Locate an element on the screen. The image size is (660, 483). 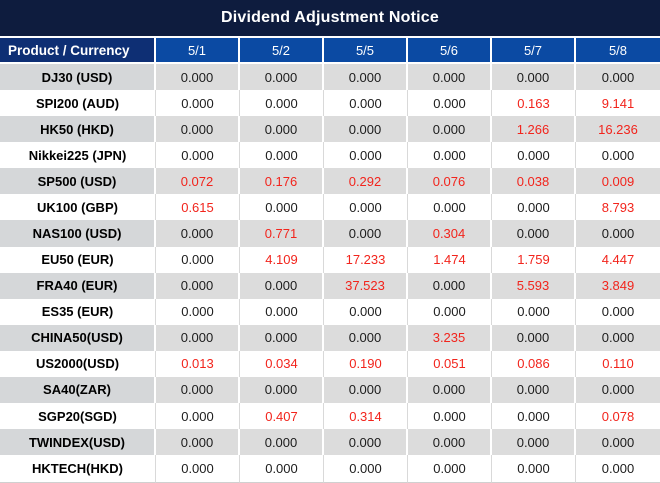
dividend-value: 0.163 is located at coordinates (534, 103).